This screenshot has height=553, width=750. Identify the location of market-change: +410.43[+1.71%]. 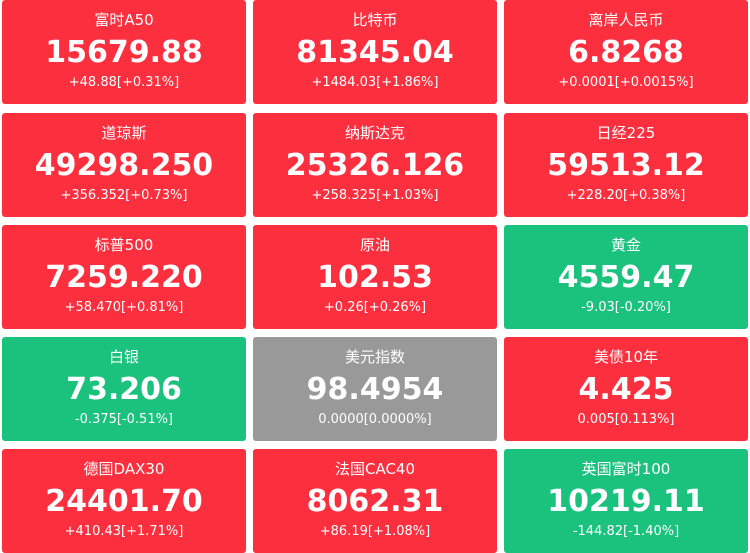
(124, 531).